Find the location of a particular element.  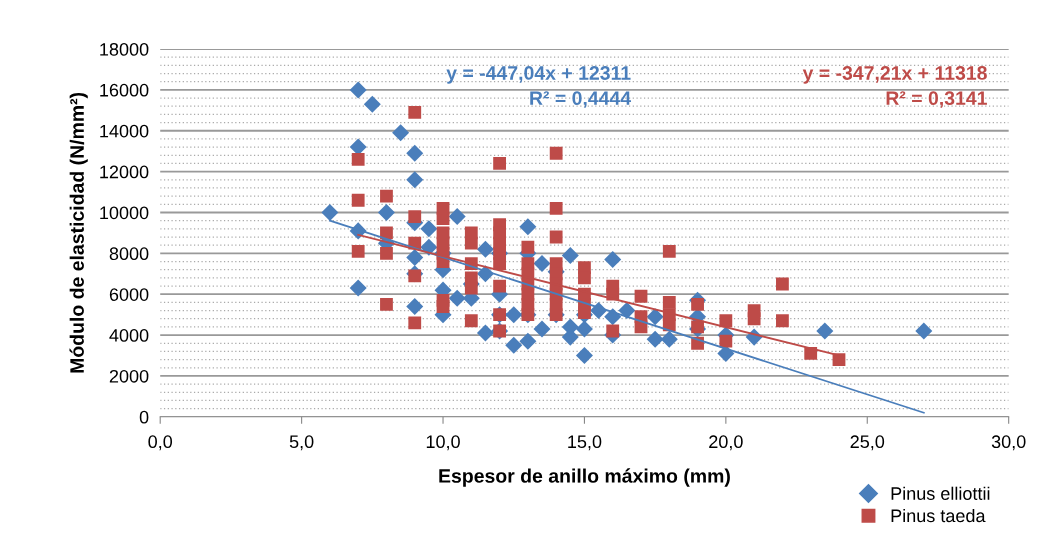

y-tick-label: 12000 is located at coordinates (124, 172).